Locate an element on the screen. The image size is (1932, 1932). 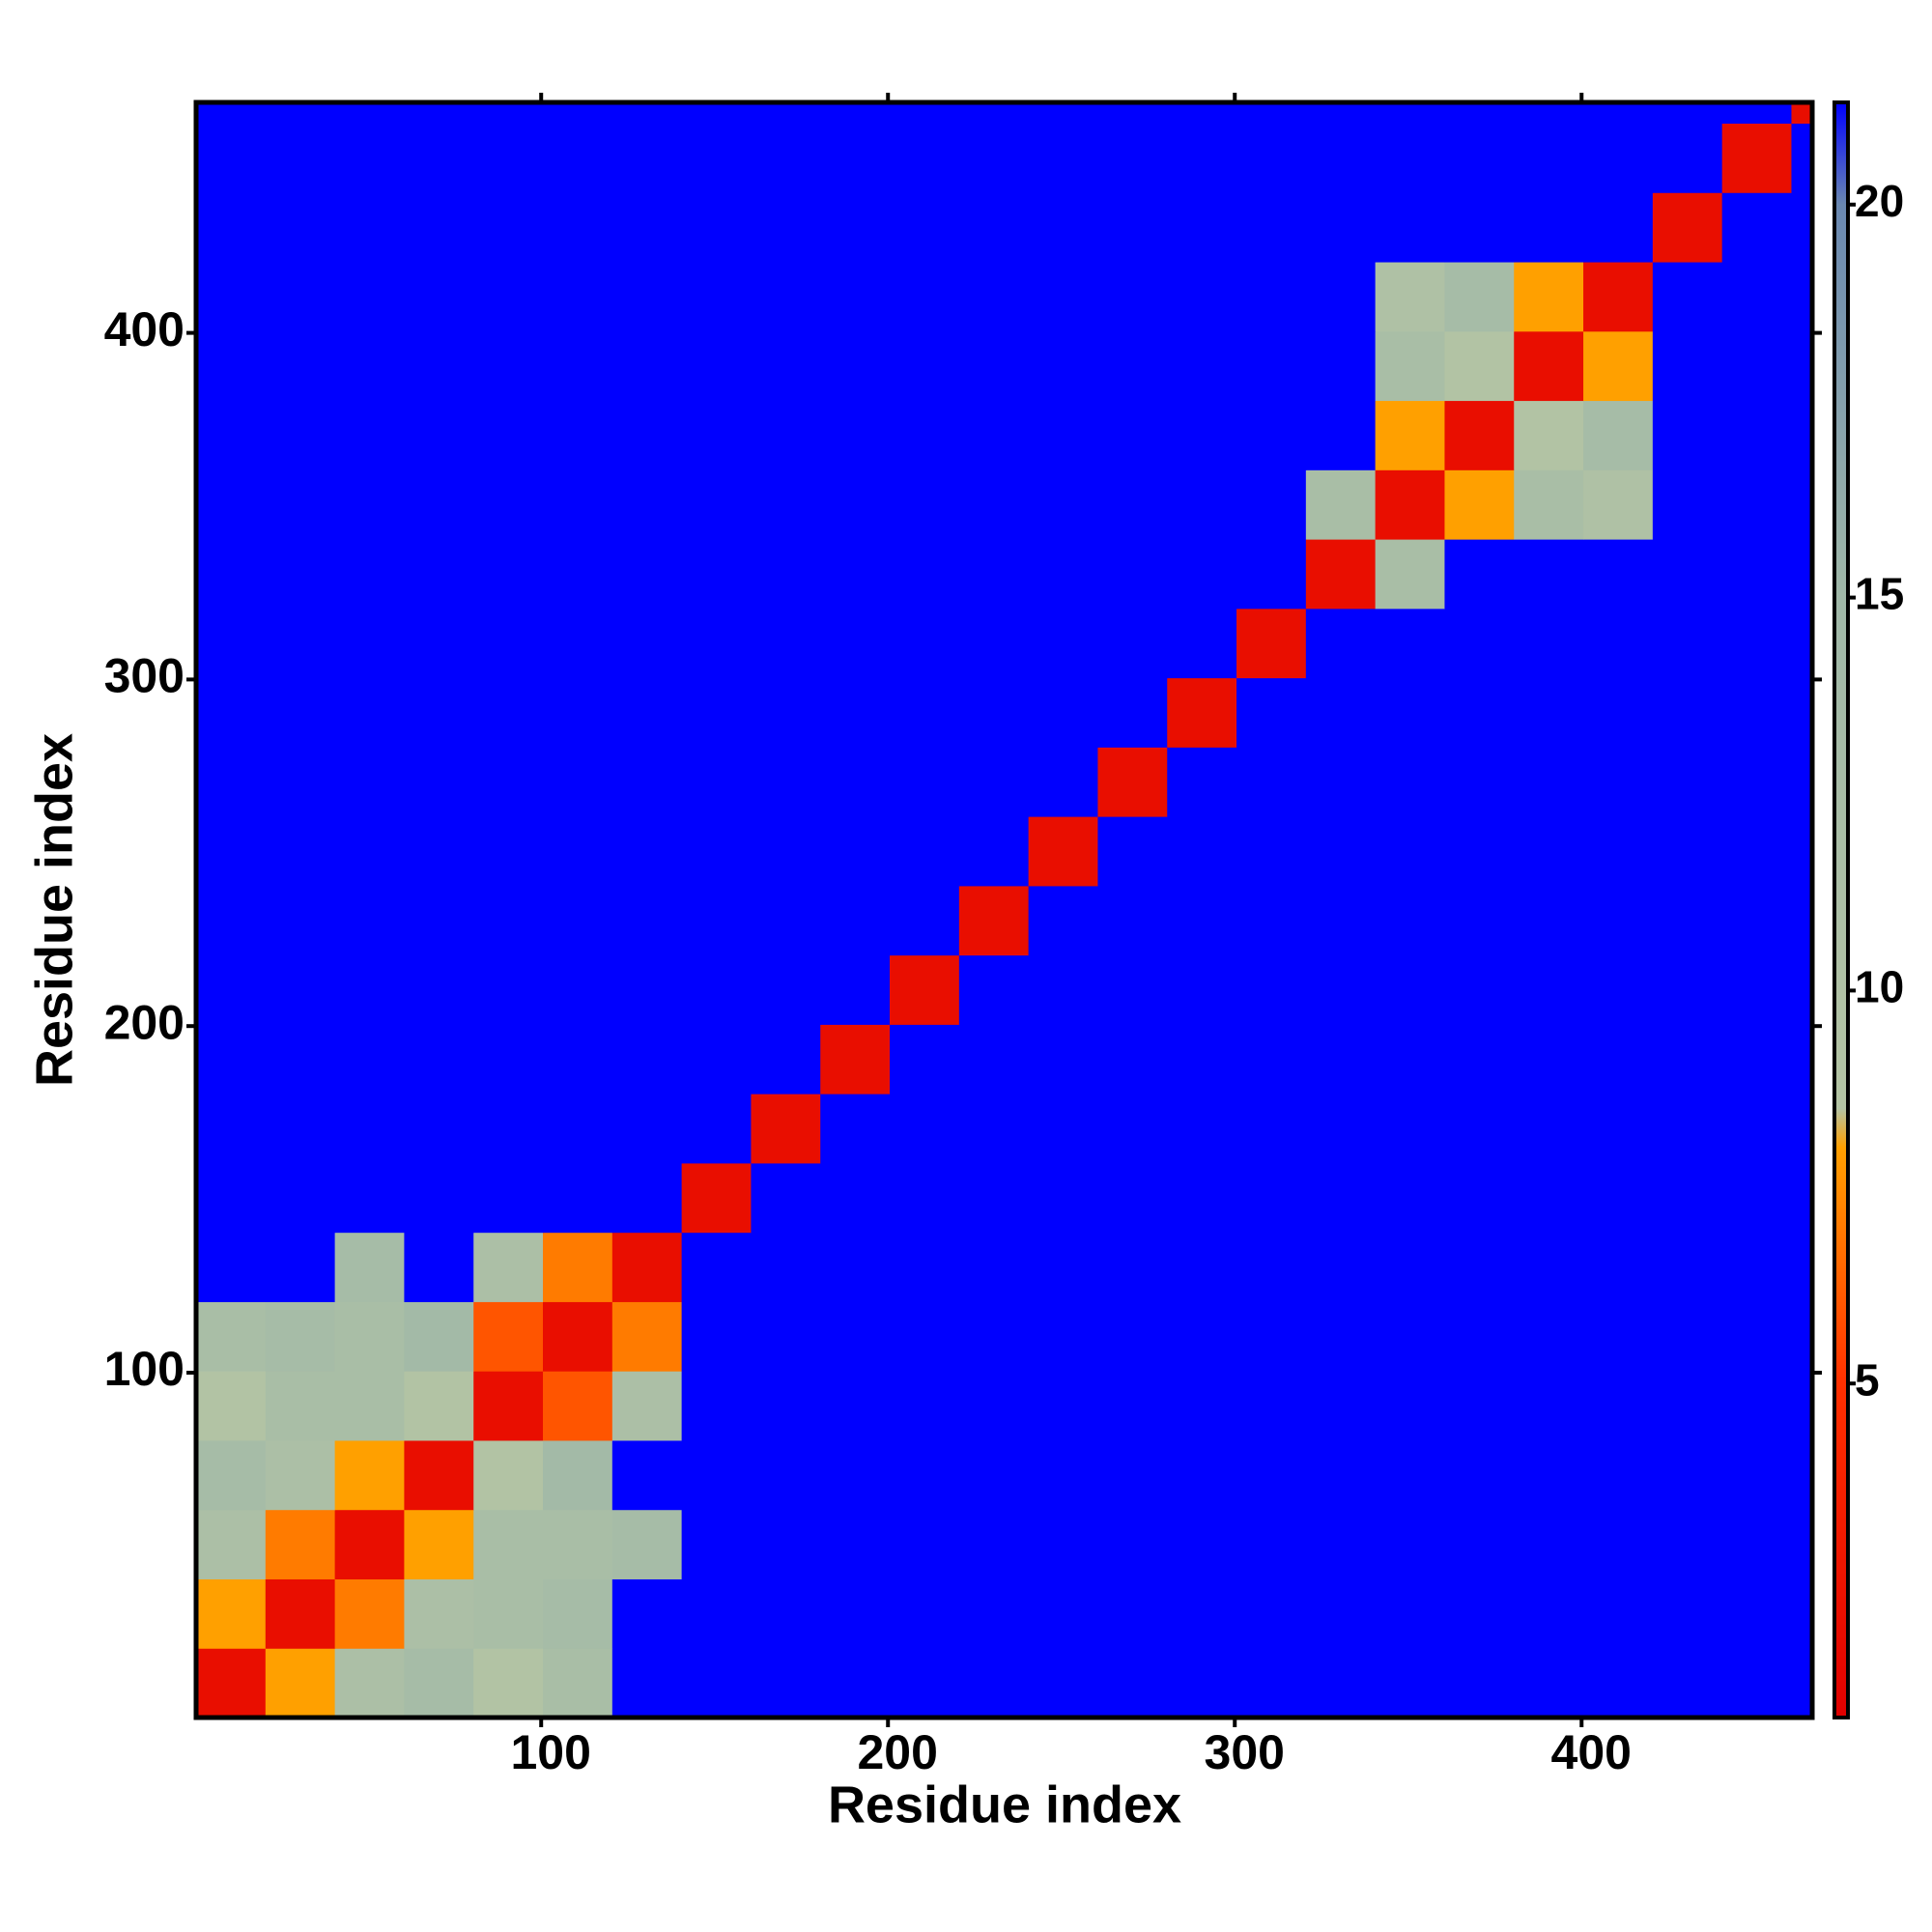
colorbar-tick-label: 20 is located at coordinates (1879, 201).